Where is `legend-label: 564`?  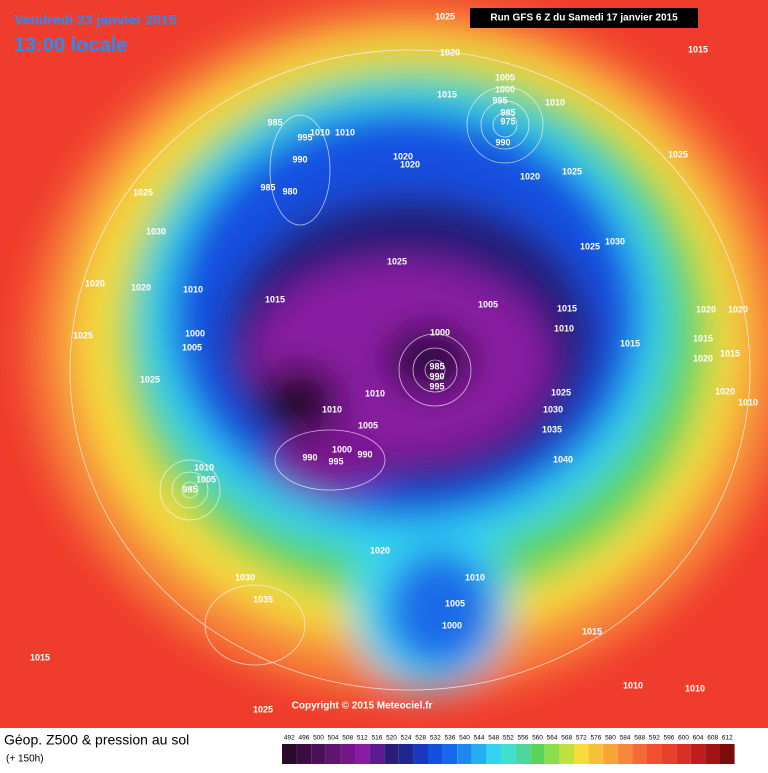 legend-label: 564 is located at coordinates (552, 738).